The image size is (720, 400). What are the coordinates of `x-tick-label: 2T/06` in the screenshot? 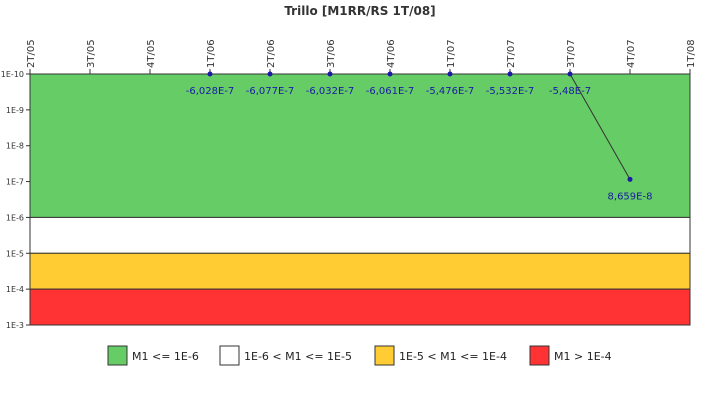 It's located at (271, 53).